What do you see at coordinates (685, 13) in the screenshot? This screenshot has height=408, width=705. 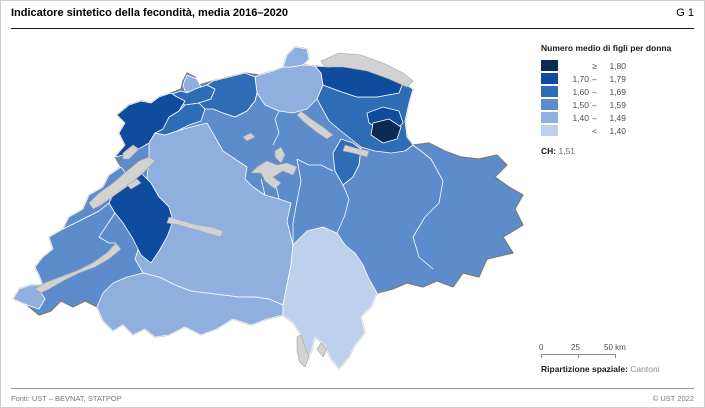 I see `graphic-id-label: G 1` at bounding box center [685, 13].